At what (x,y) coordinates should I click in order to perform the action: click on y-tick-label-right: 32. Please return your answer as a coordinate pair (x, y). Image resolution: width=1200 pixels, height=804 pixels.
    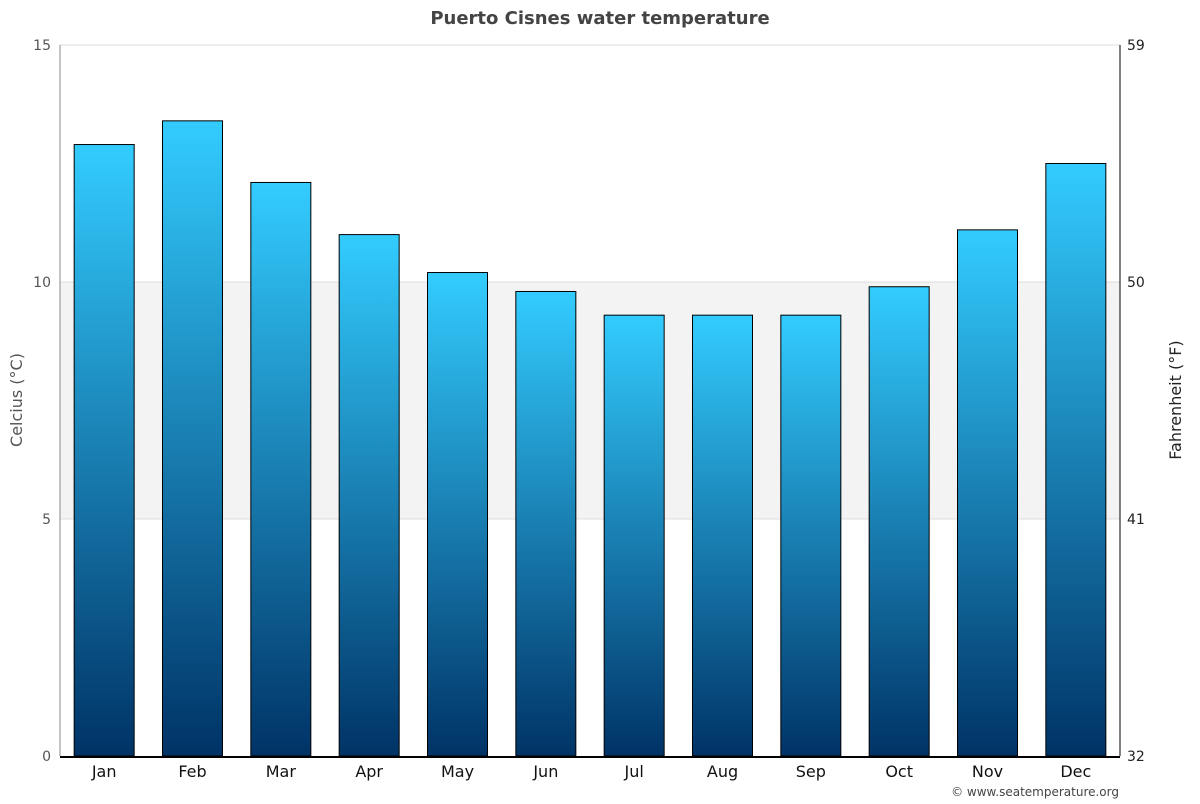
    Looking at the image, I should click on (1136, 757).